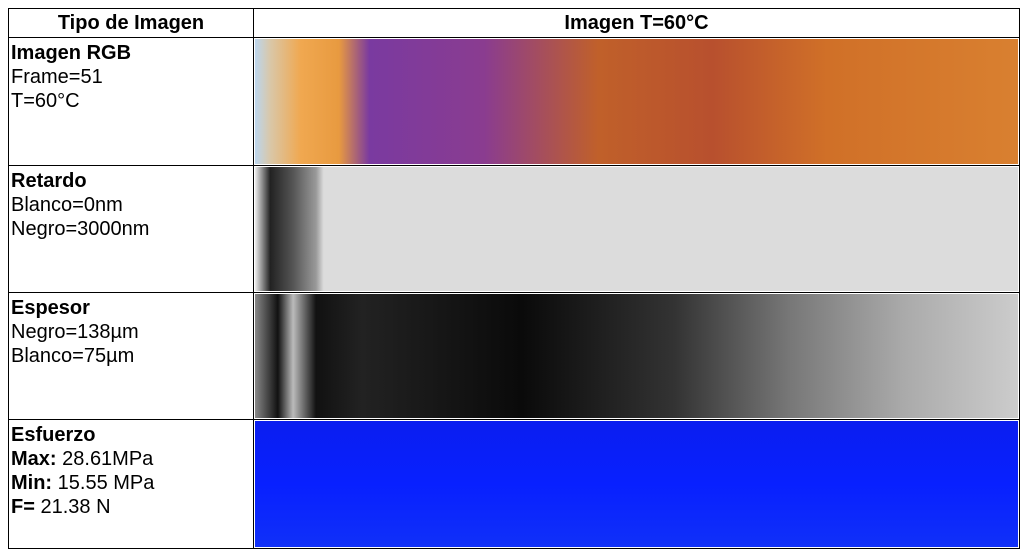 This screenshot has height=549, width=1022. What do you see at coordinates (71, 53) in the screenshot?
I see `row-title: Imagen RGB` at bounding box center [71, 53].